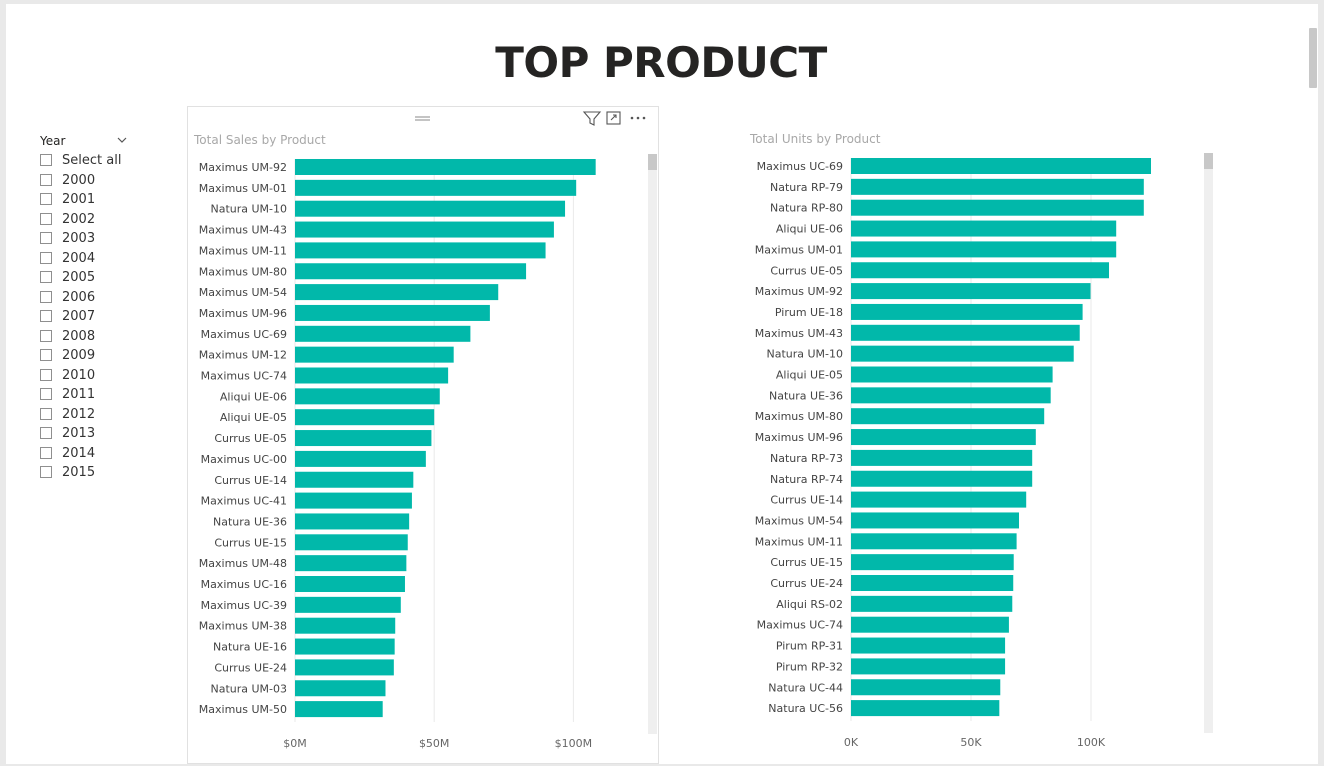 Image resolution: width=1324 pixels, height=766 pixels. Describe the element at coordinates (1313, 58) in the screenshot. I see `page-scrollbar` at that location.